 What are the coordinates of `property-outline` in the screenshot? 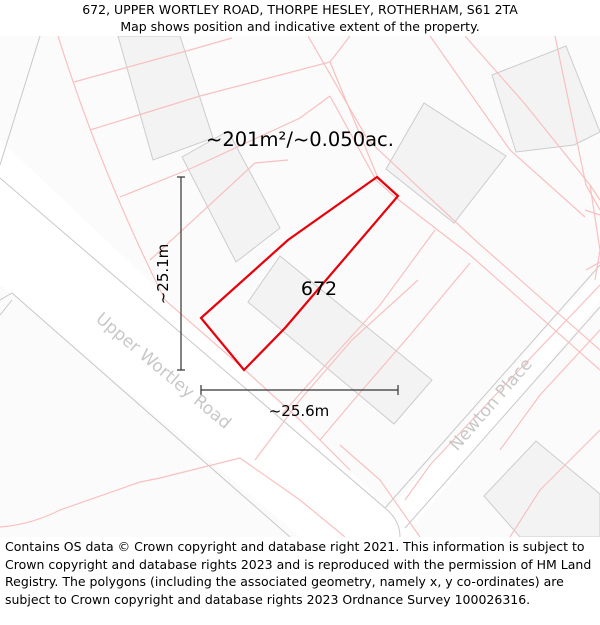 It's located at (299, 273).